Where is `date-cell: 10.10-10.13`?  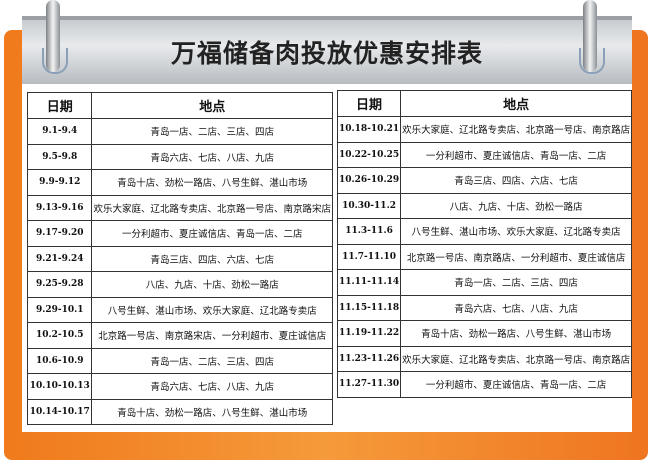
date-cell: 10.10-10.13 is located at coordinates (59, 386).